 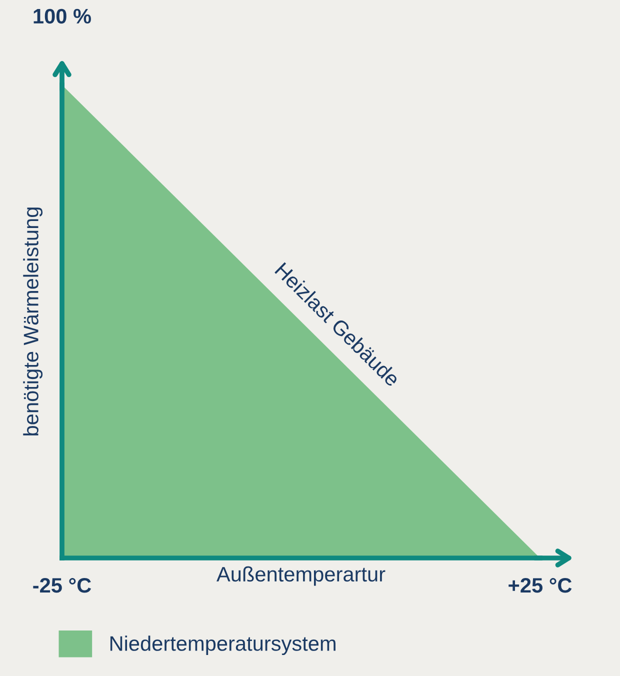 What do you see at coordinates (301, 576) in the screenshot?
I see `x-axis-title: Außentemperartur` at bounding box center [301, 576].